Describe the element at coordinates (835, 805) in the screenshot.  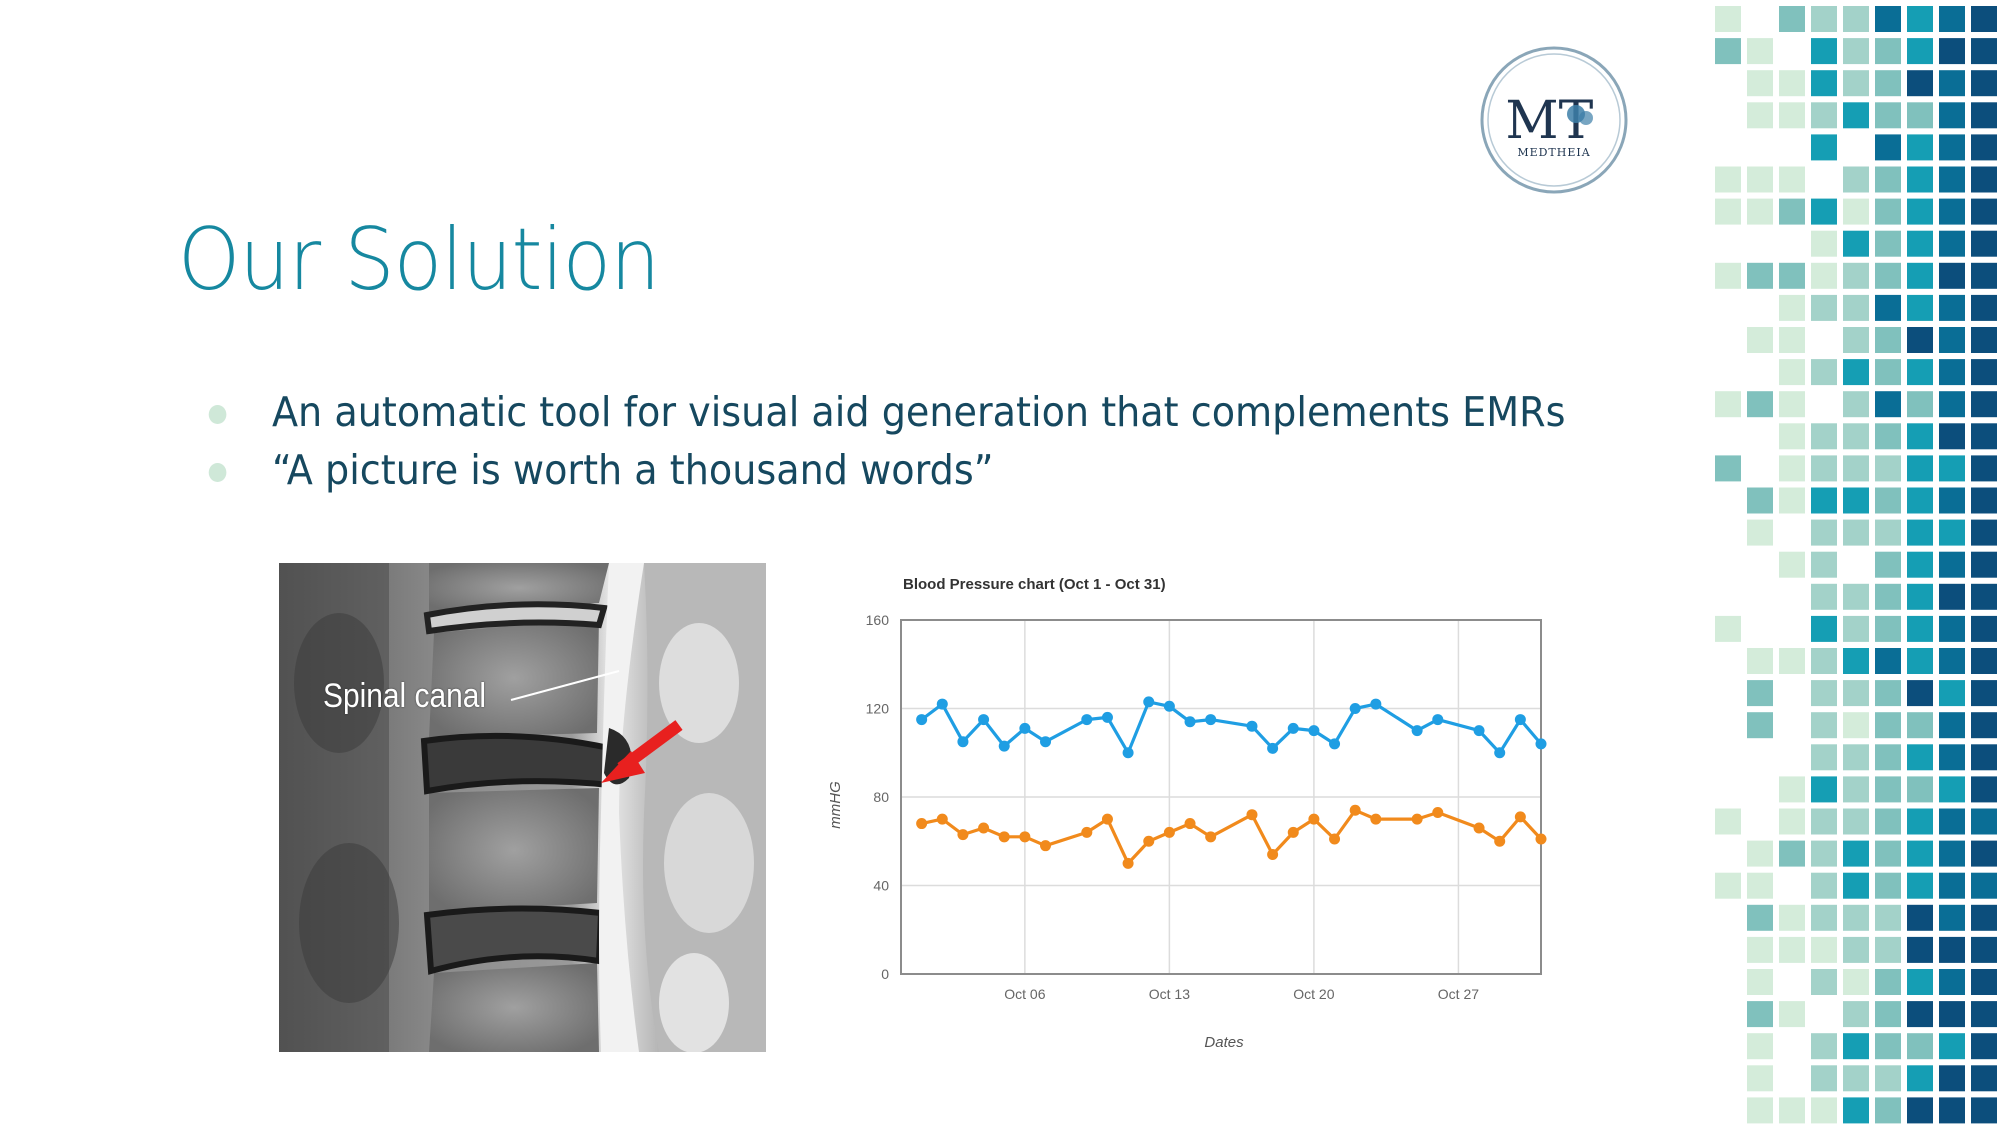
I see `y-axis-label: mmHG` at that location.